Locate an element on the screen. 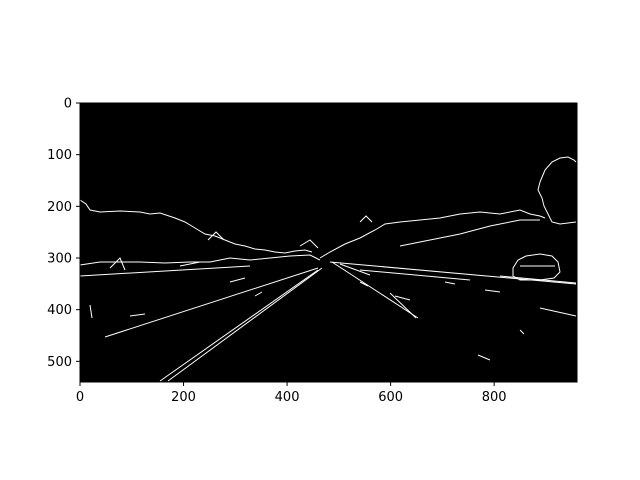 The image size is (640, 480). treeline-right is located at coordinates (432, 234).